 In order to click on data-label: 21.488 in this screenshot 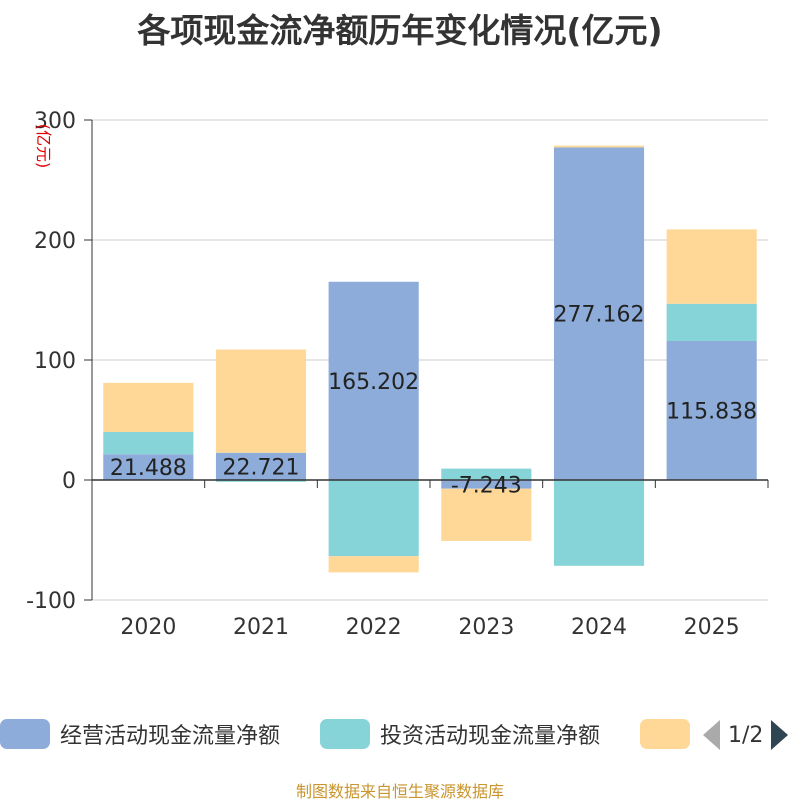, I will do `click(148, 468)`.